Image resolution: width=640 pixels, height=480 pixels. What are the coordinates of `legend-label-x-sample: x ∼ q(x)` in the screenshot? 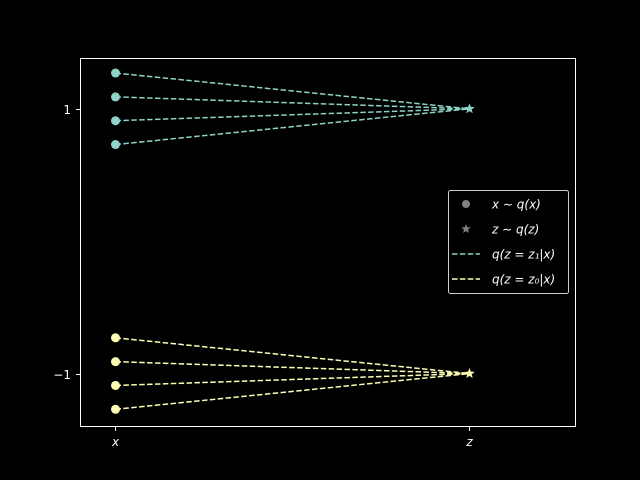 It's located at (516, 205).